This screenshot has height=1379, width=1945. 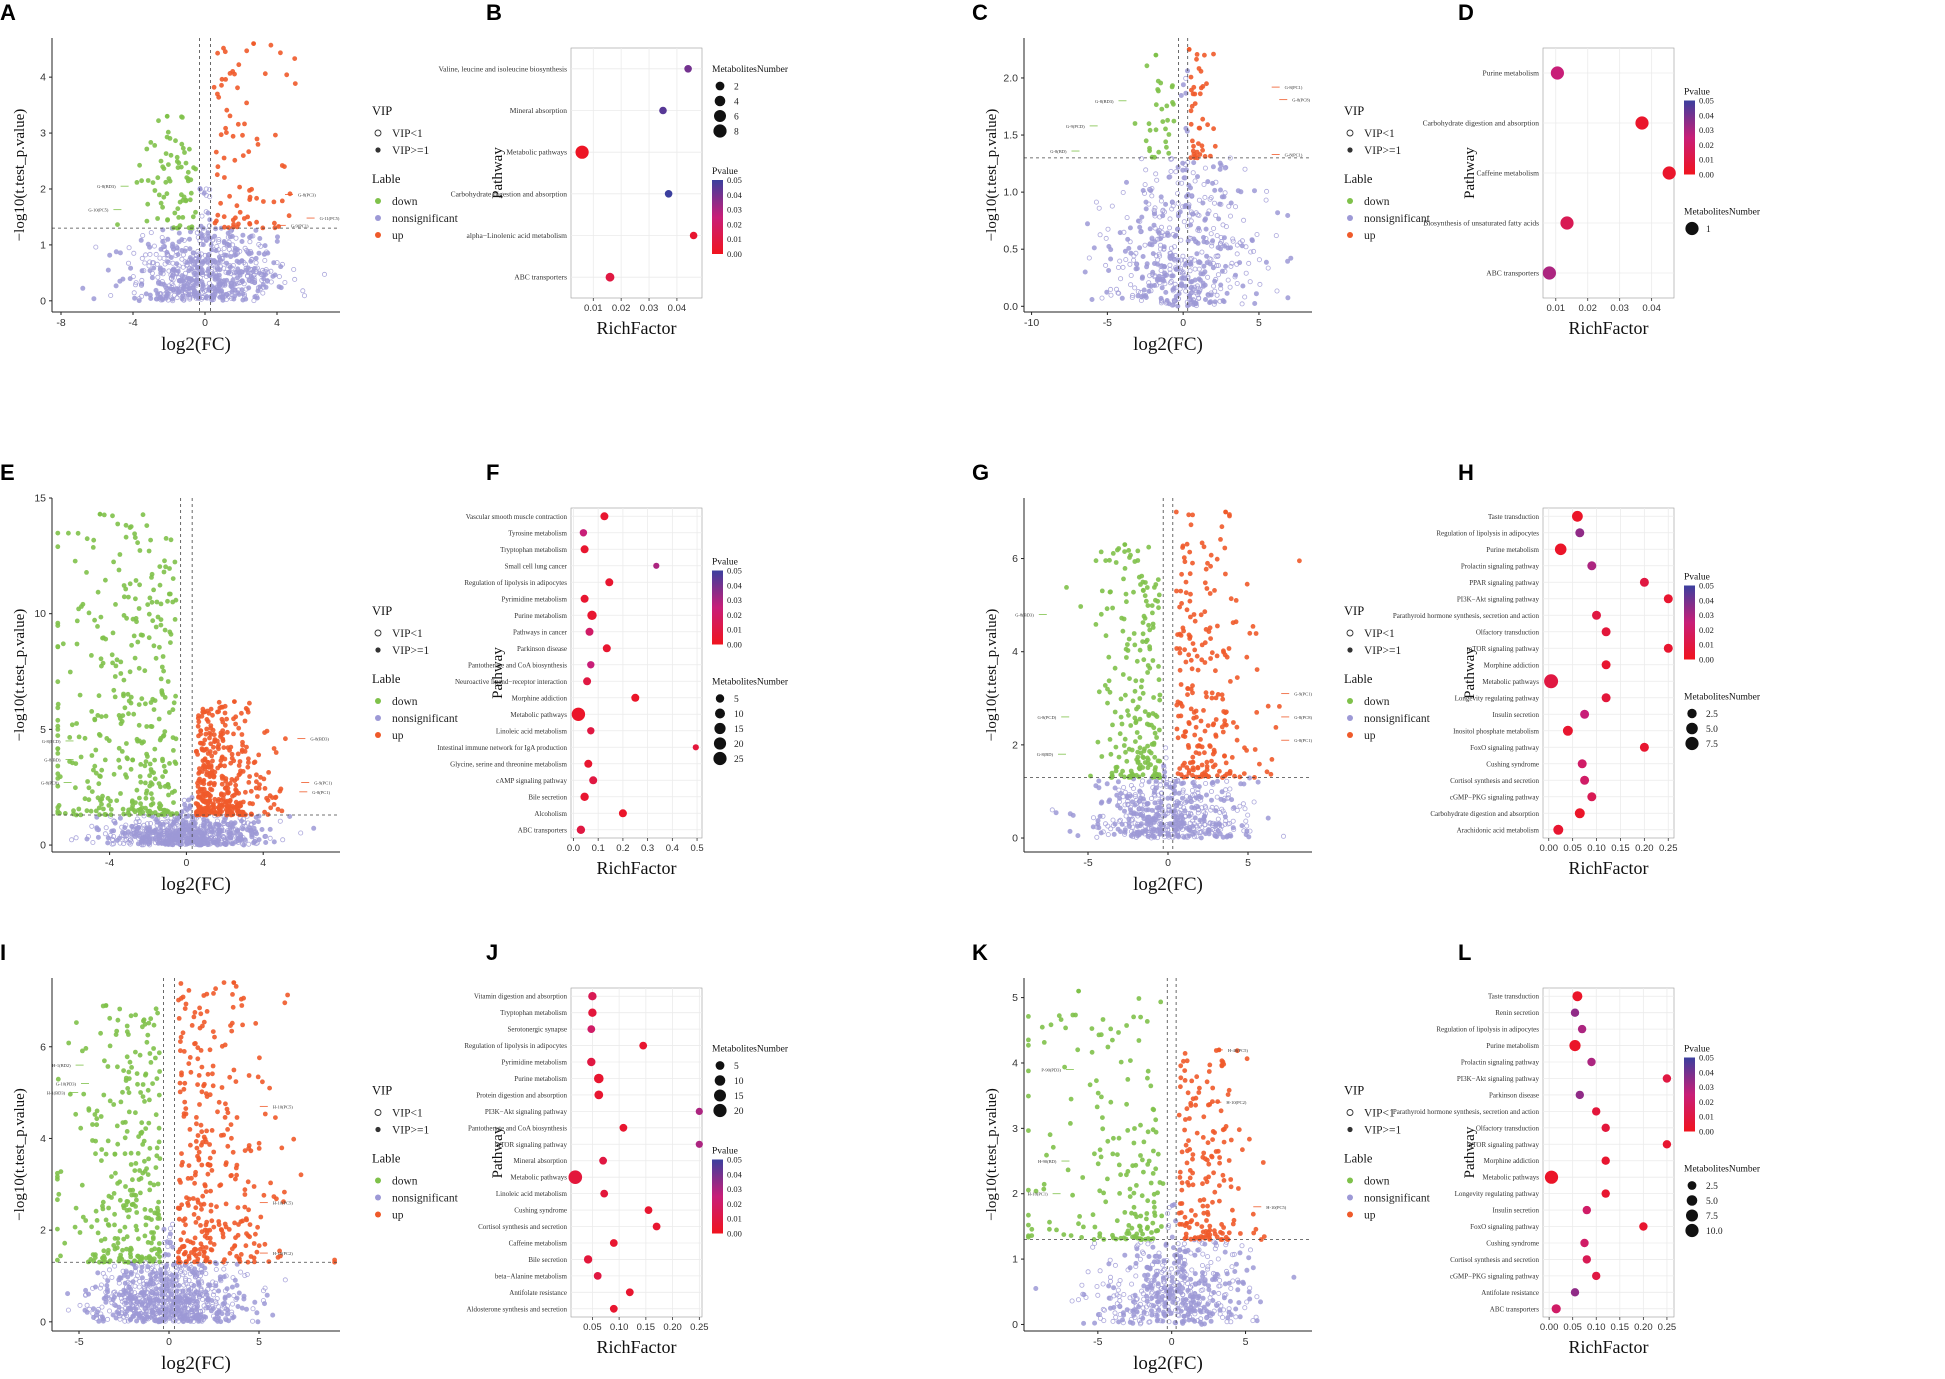 What do you see at coordinates (573, 848) in the screenshot?
I see `x-tick-label: 0.0` at bounding box center [573, 848].